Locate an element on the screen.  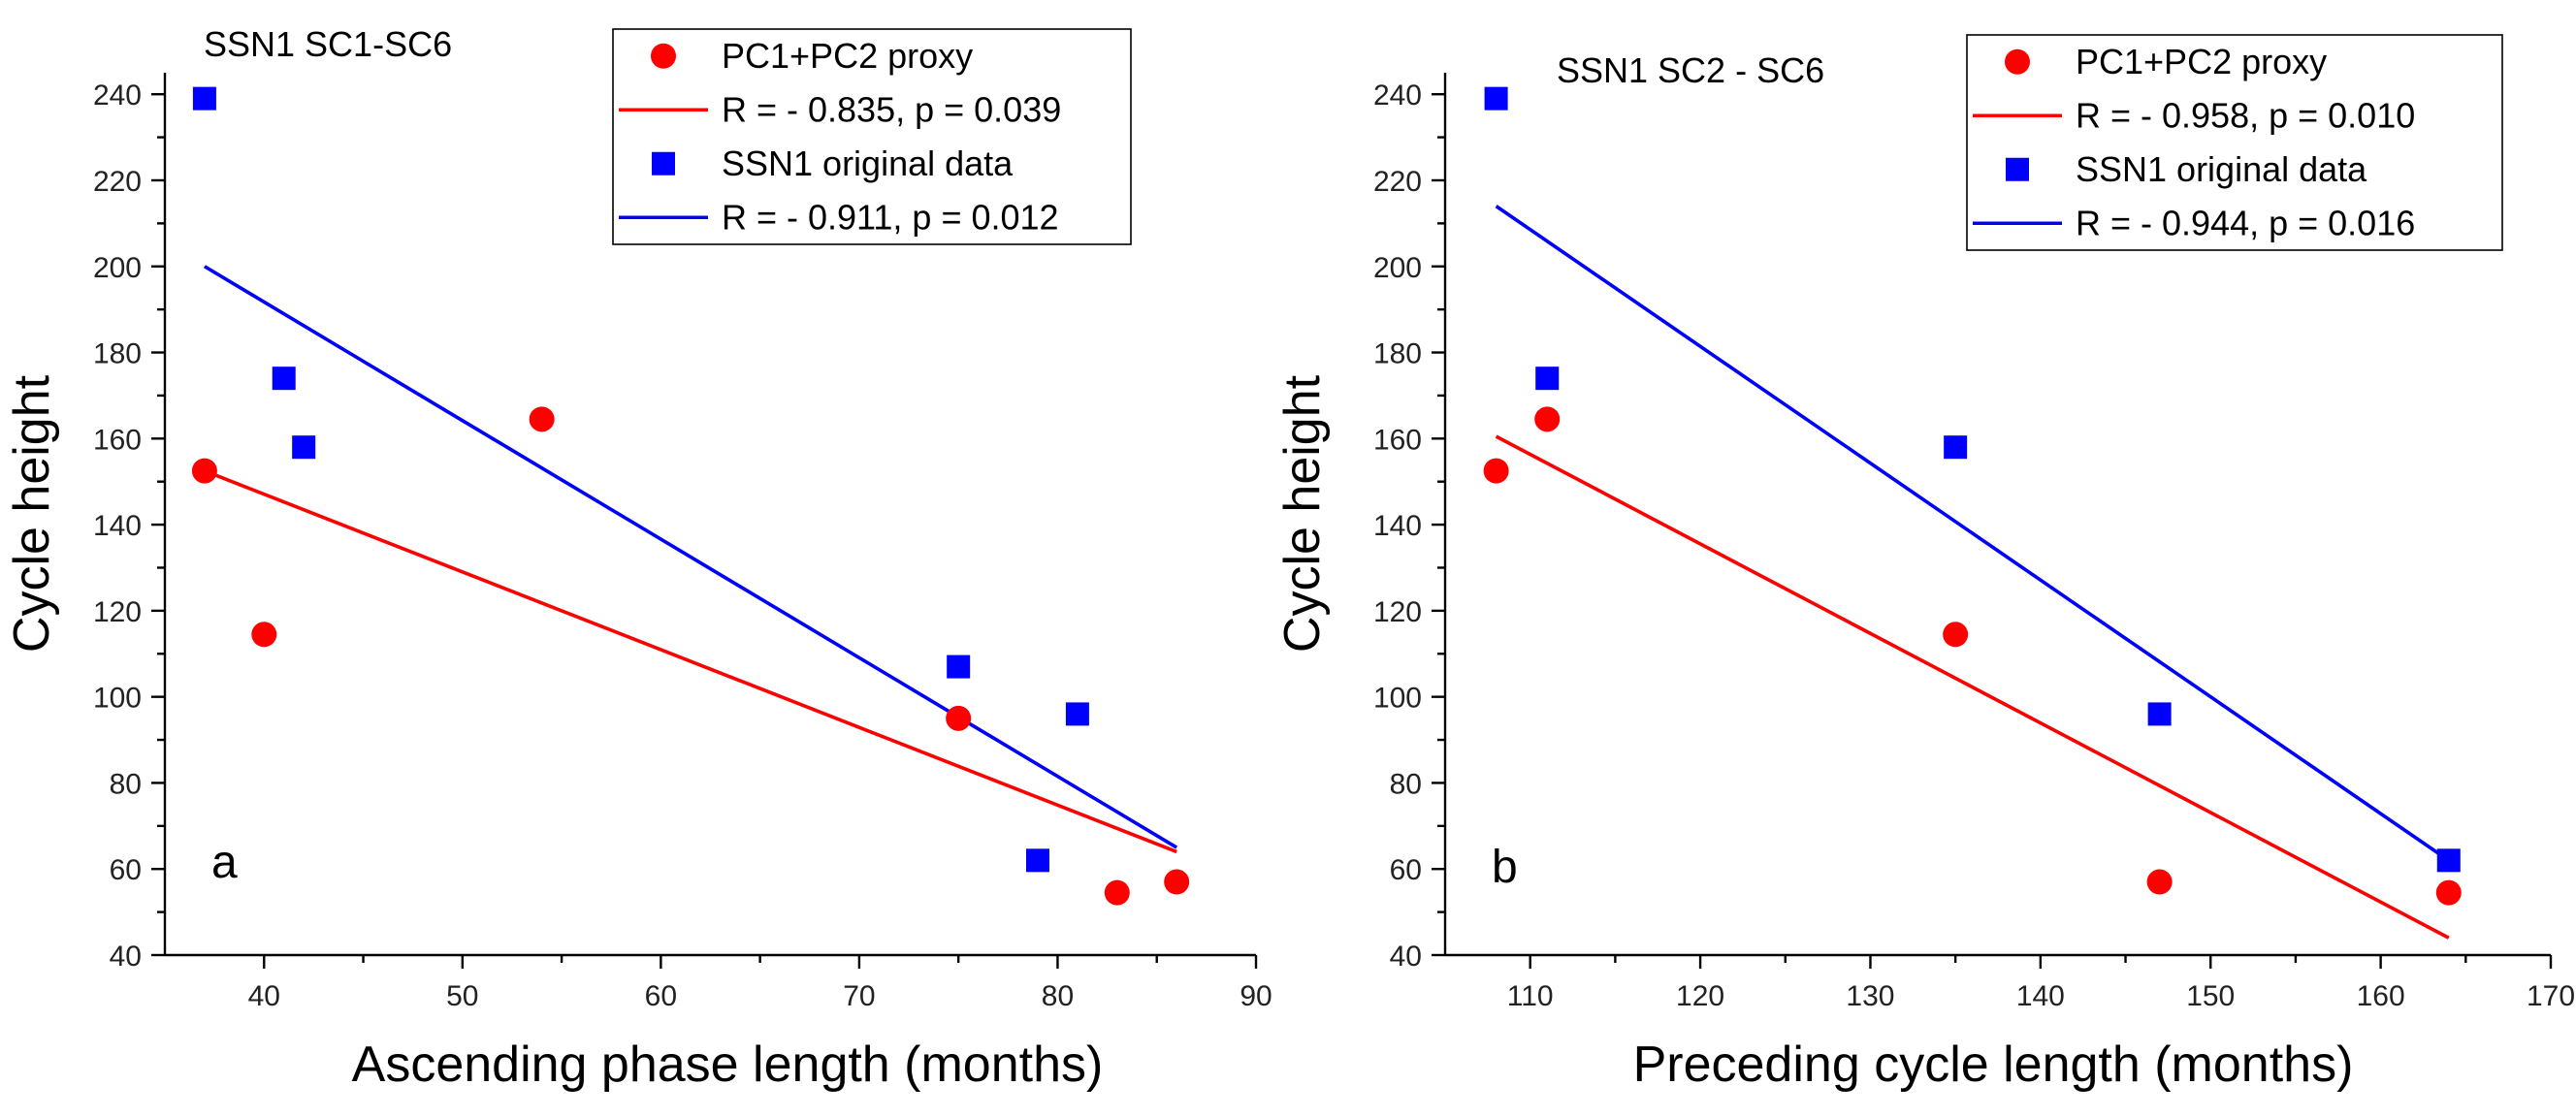
x-axis-label-a: Ascending phase length (months) is located at coordinates (728, 1065).